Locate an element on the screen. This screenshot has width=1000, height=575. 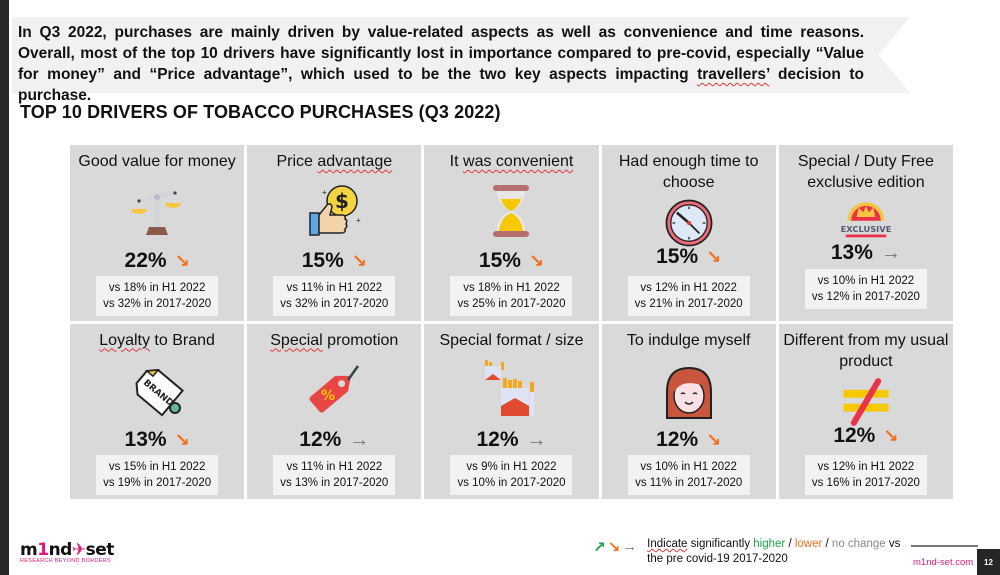
thumbs-up-dollar-icon: $ + + is located at coordinates (334, 211).